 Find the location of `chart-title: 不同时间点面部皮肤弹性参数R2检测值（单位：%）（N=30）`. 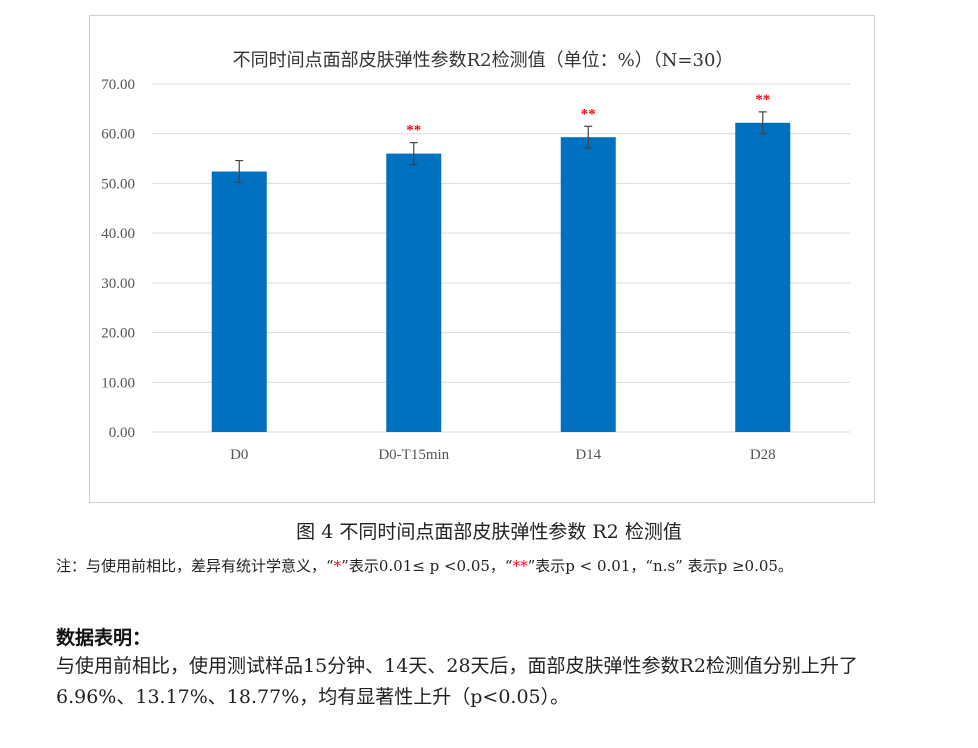

chart-title: 不同时间点面部皮肤弹性参数R2检测值（单位：%）（N=30） is located at coordinates (483, 60).